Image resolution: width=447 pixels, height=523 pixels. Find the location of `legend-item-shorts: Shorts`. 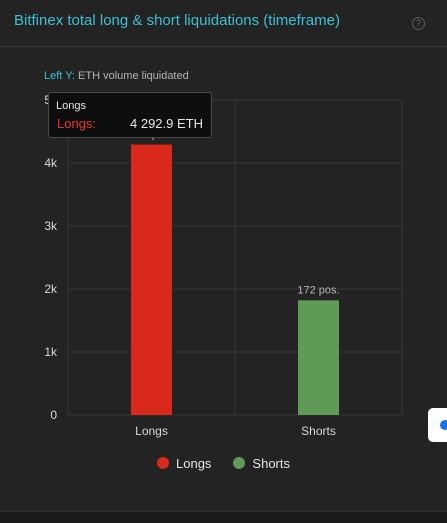

legend-item-shorts: Shorts is located at coordinates (261, 463).